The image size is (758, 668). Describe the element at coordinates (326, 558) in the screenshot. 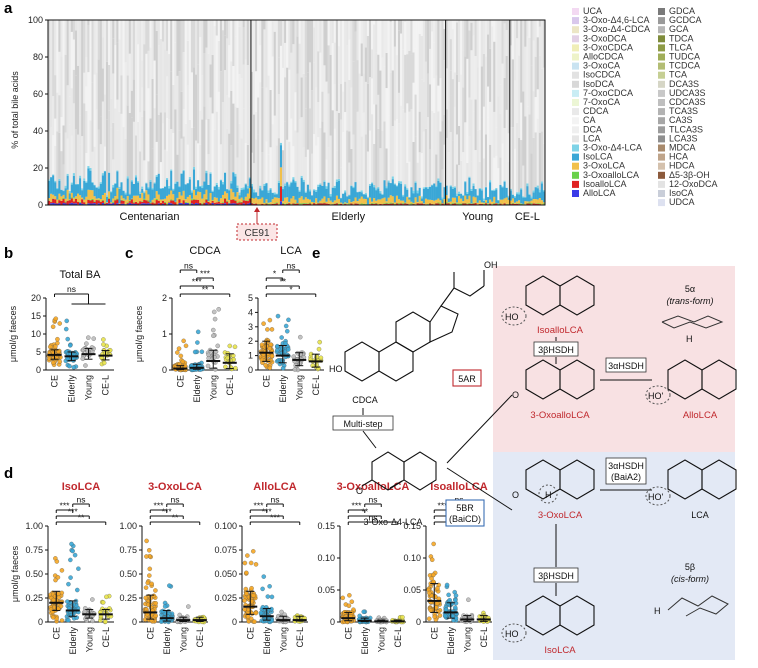

I see `scatter-ytick-label: 0.10` at that location.